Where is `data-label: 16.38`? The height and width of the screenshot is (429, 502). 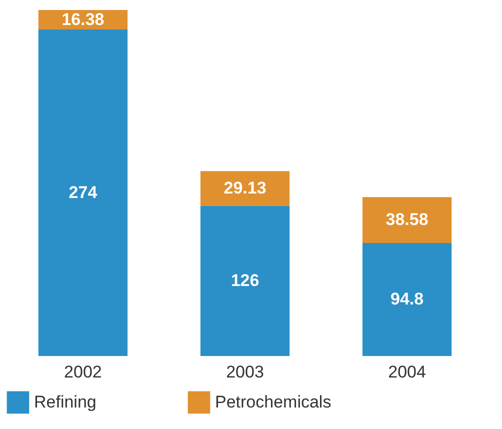
data-label: 16.38 is located at coordinates (83, 19).